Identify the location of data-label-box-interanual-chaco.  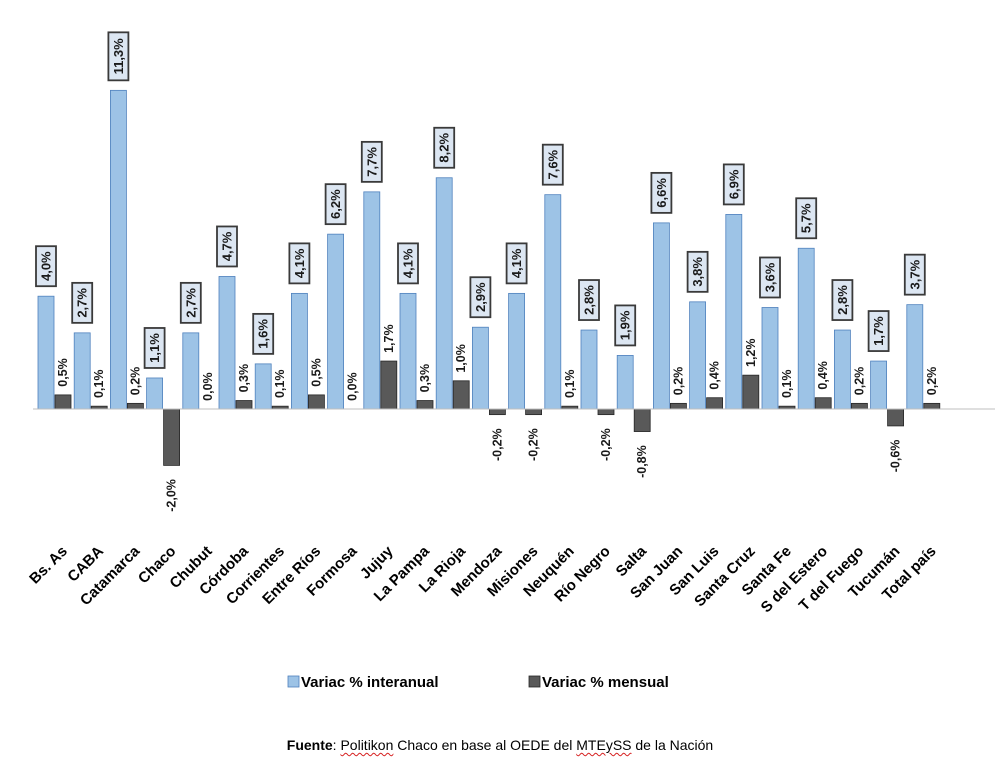
(154, 348).